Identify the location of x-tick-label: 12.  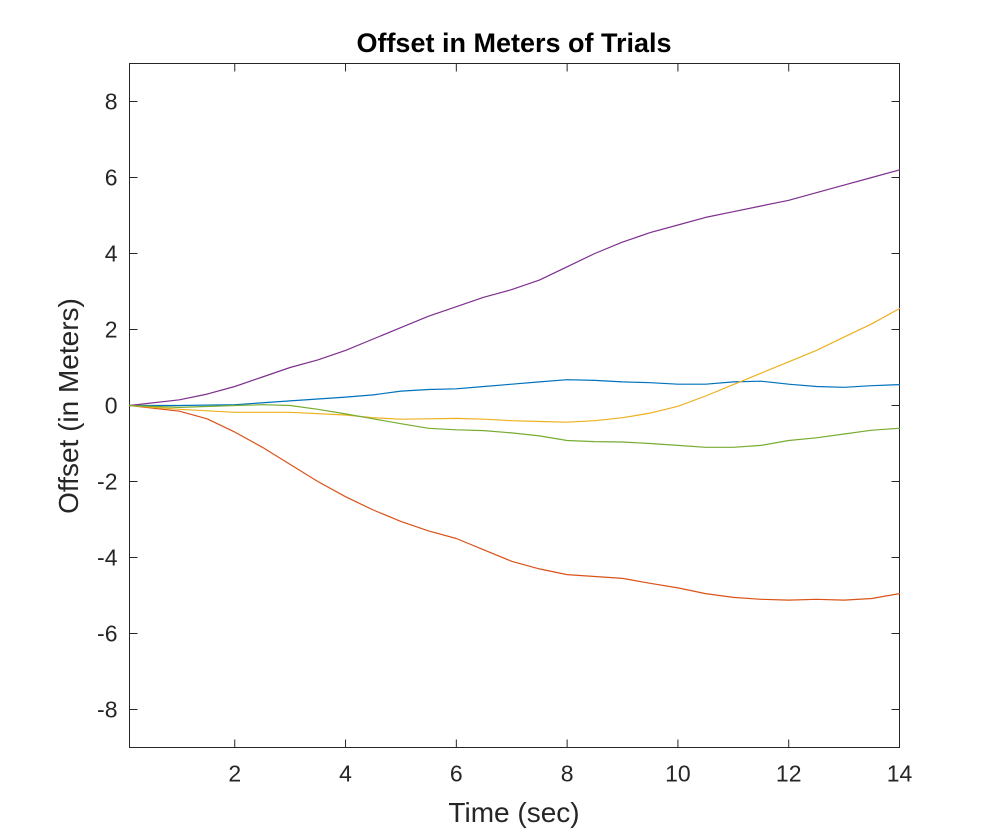
(789, 774).